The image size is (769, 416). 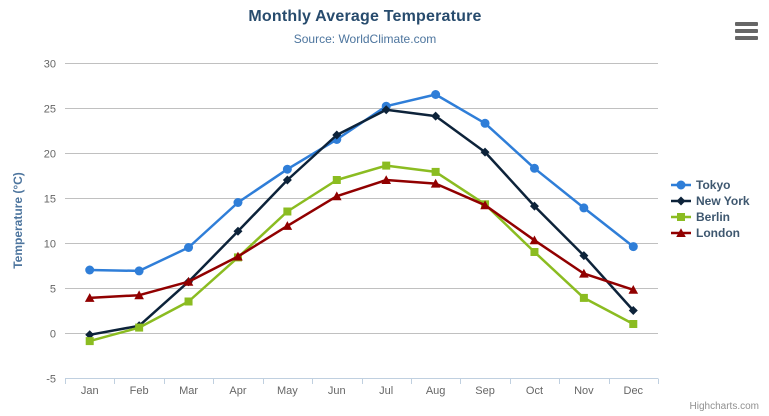 I want to click on svg-text: Oct, so click(x=534, y=391).